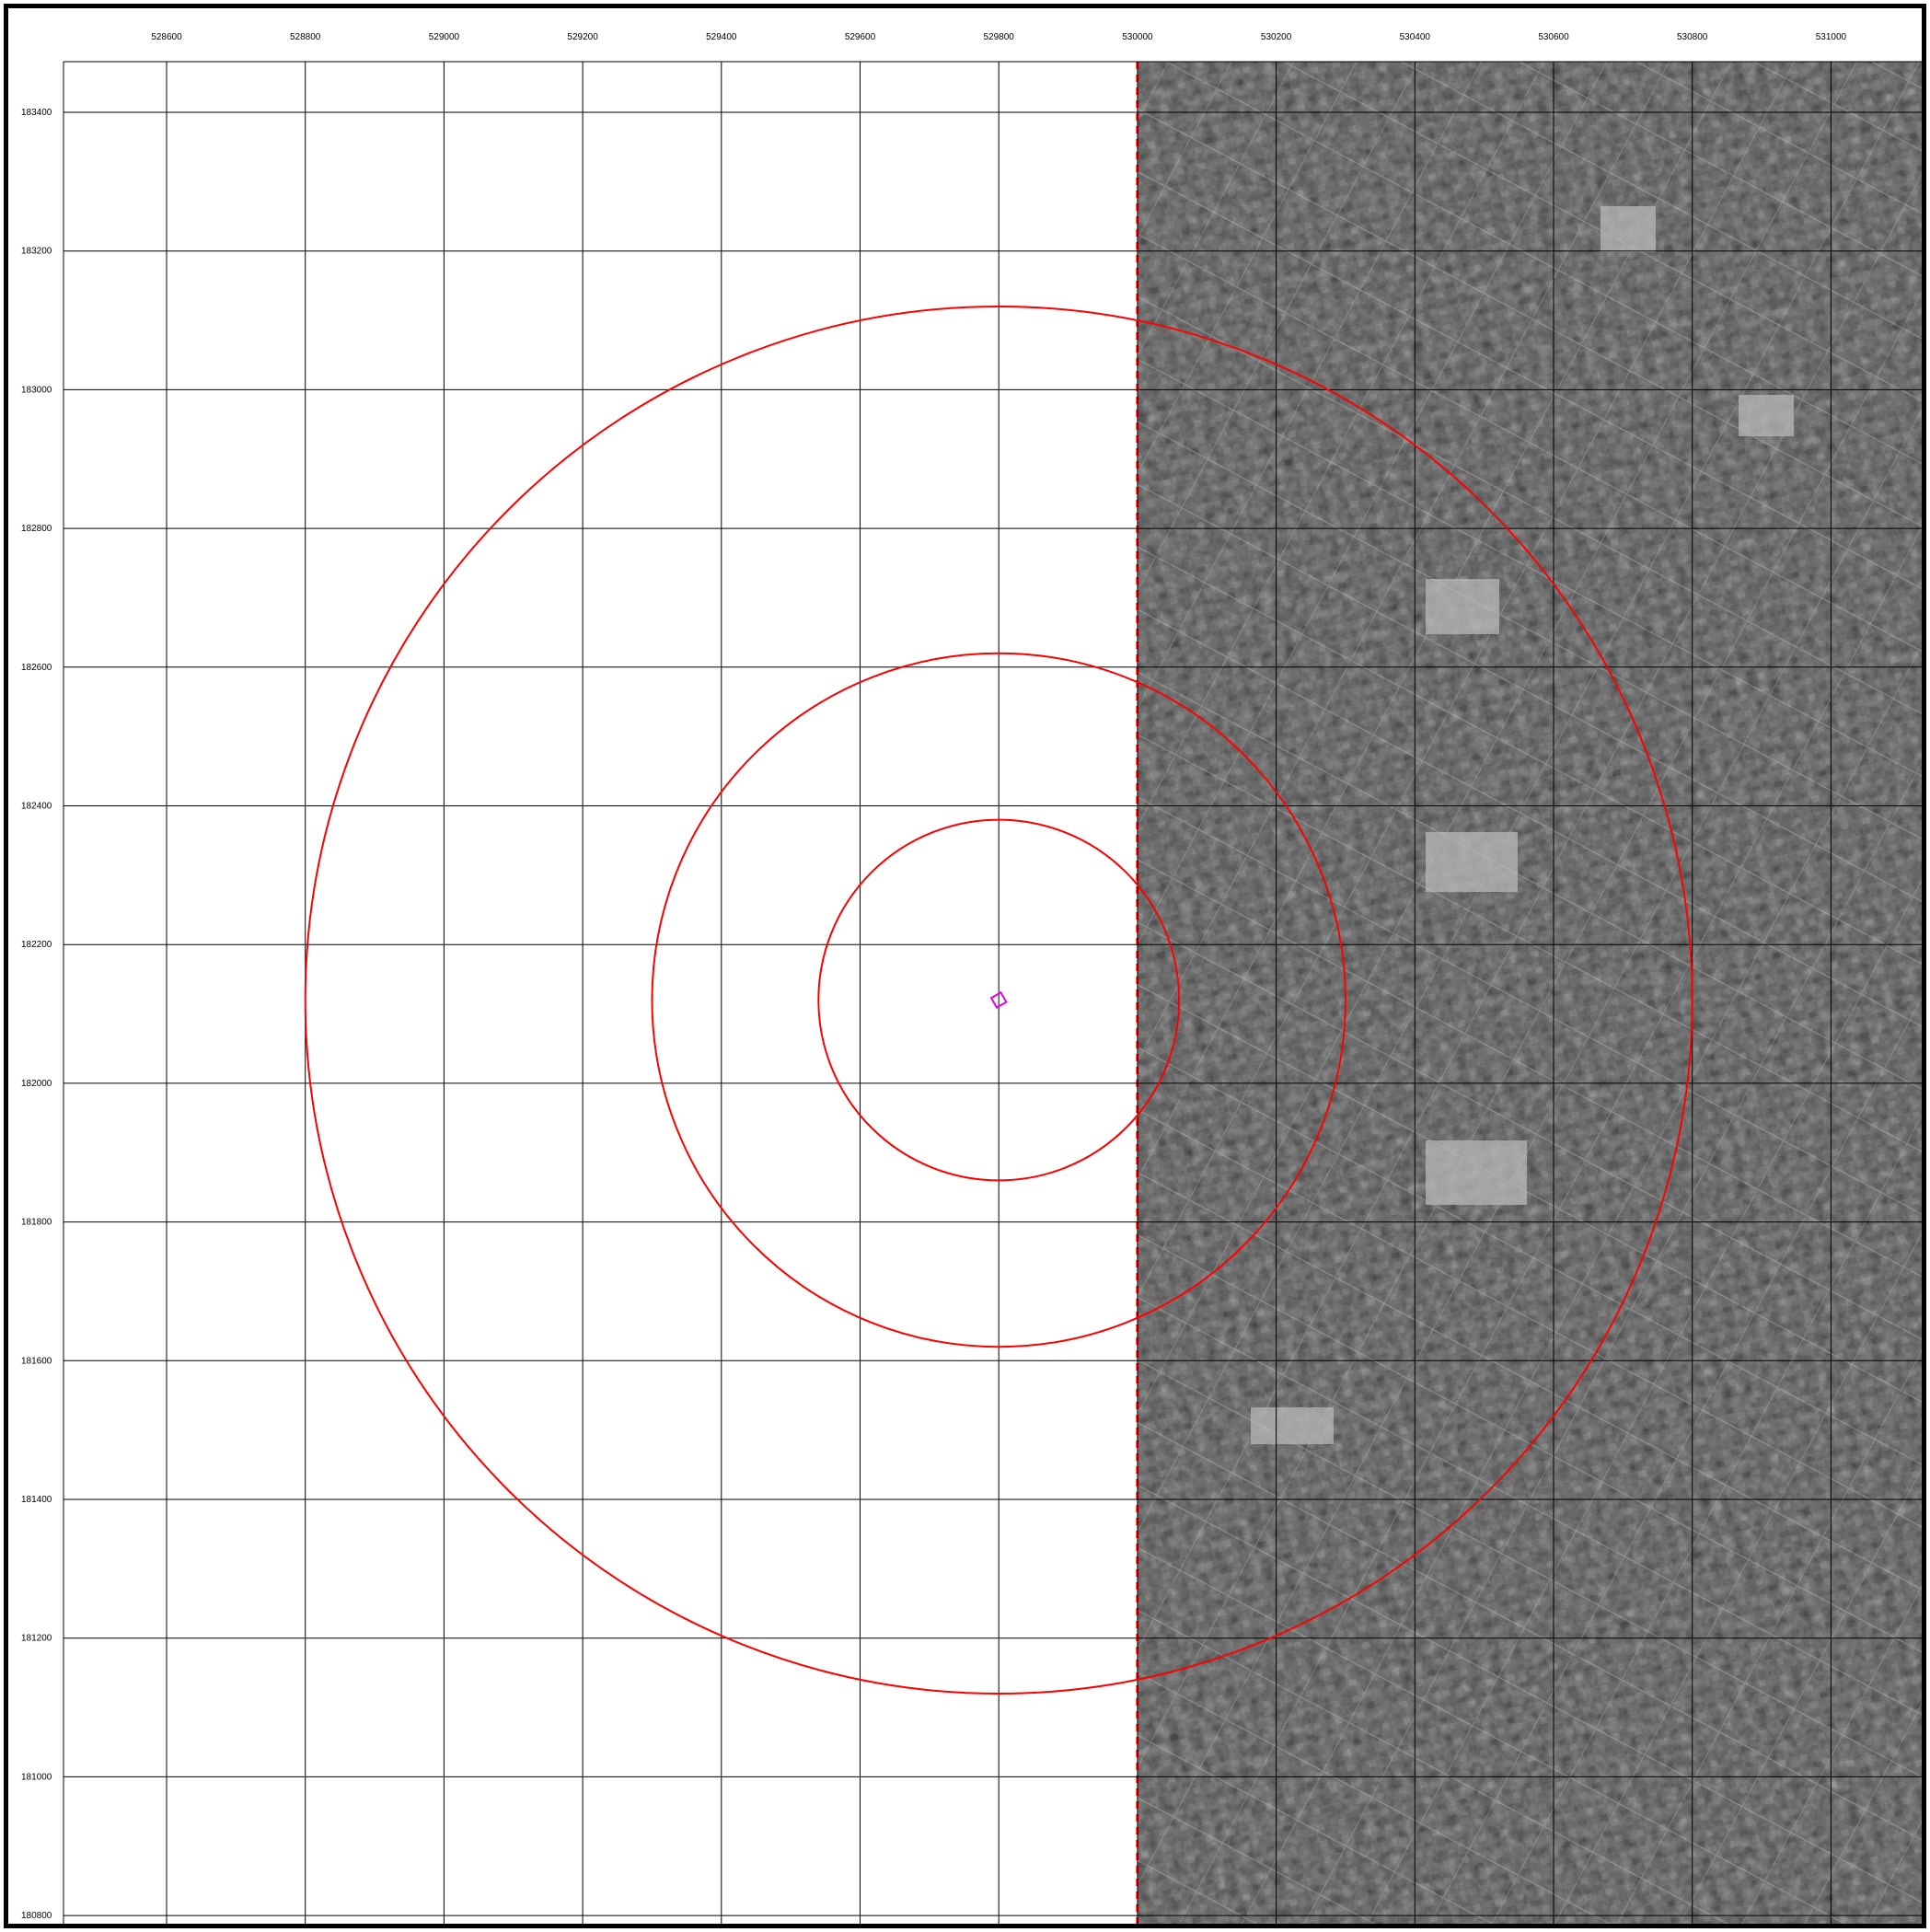 Image resolution: width=1930 pixels, height=1932 pixels. What do you see at coordinates (1553, 37) in the screenshot?
I see `x-tick-label: 530600` at bounding box center [1553, 37].